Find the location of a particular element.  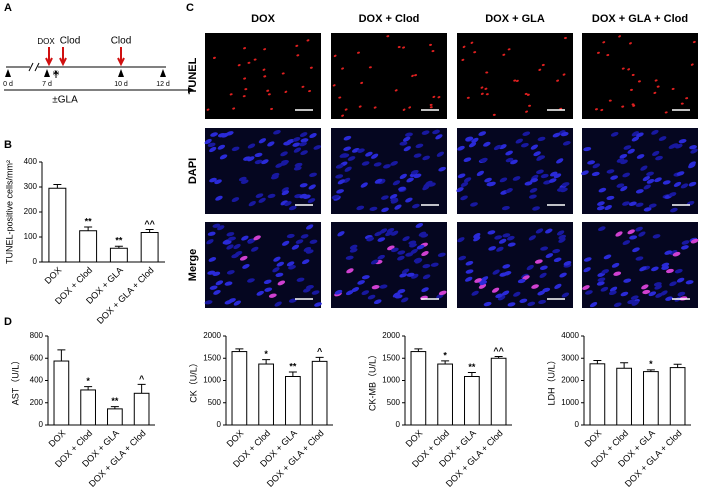

panel-label: B is located at coordinates (8, 145).